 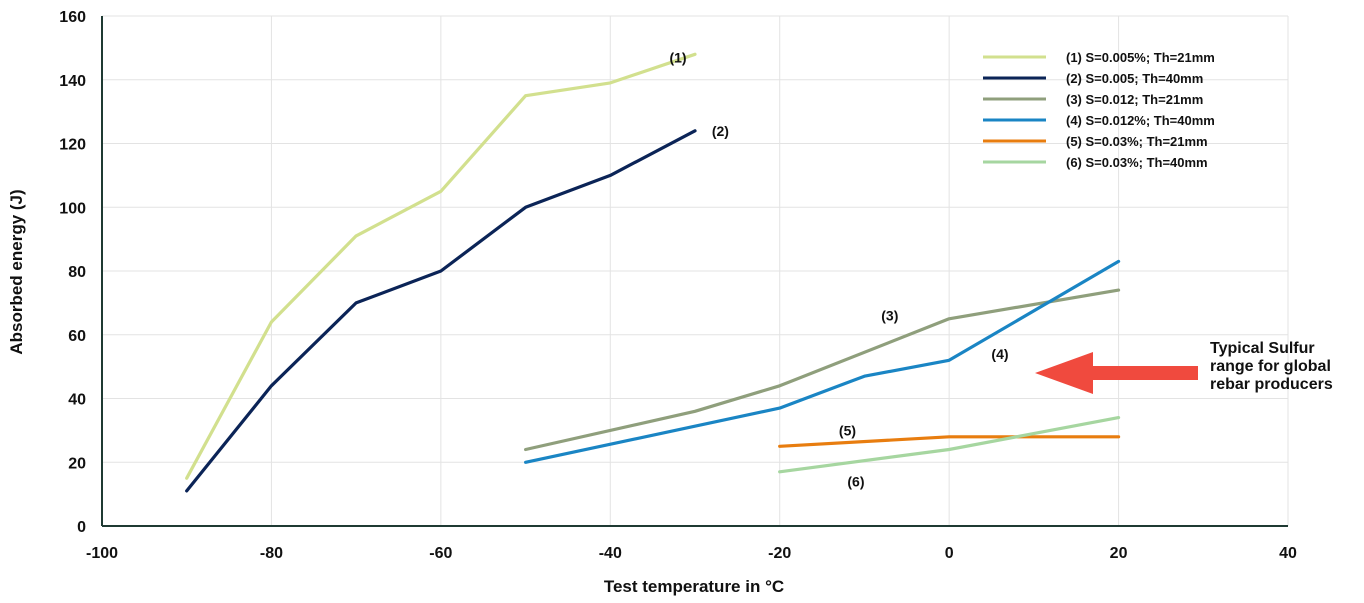 I want to click on y-tick-label: 160, so click(x=72, y=17).